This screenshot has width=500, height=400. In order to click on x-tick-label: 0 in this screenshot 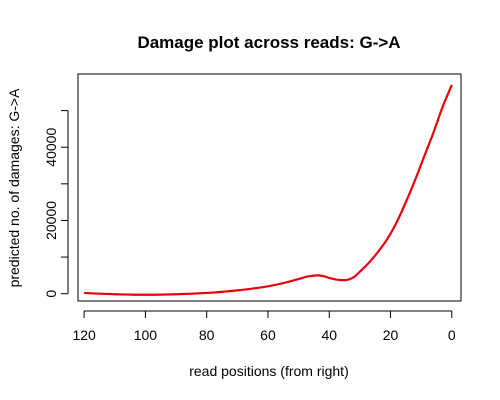, I will do `click(452, 335)`.